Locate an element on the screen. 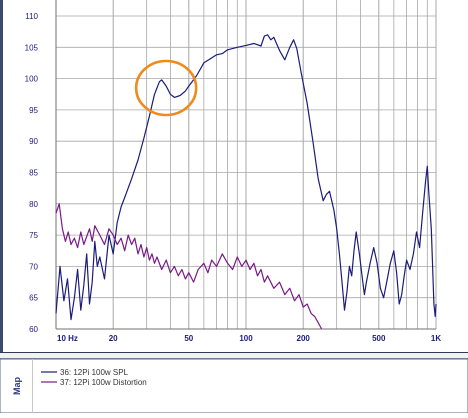 The height and width of the screenshot is (418, 468). panel-separator is located at coordinates (234, 355).